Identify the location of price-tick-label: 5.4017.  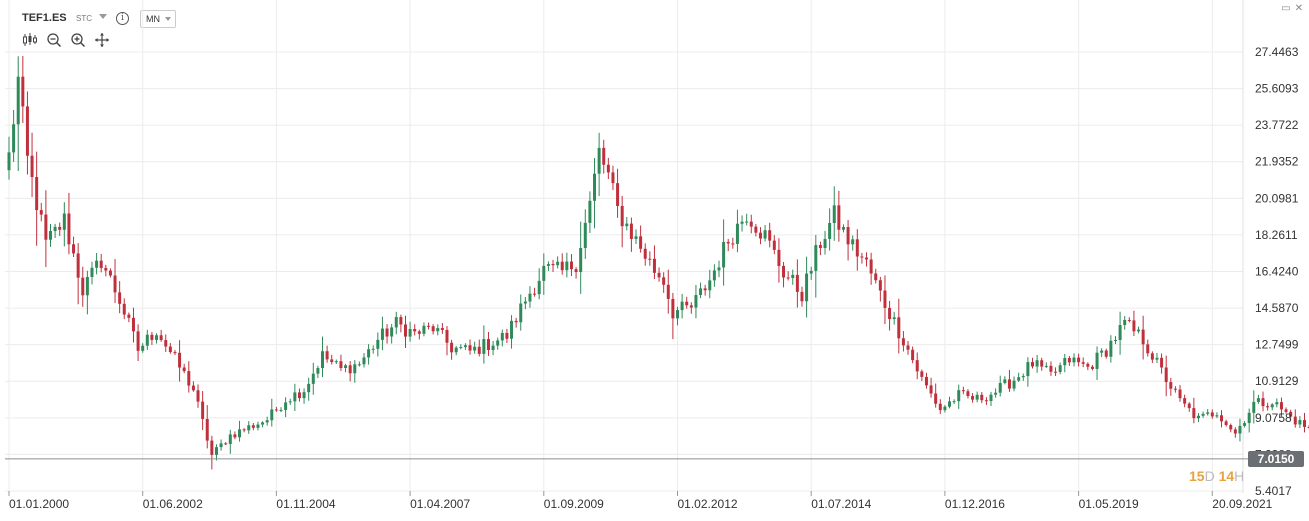
(1273, 491).